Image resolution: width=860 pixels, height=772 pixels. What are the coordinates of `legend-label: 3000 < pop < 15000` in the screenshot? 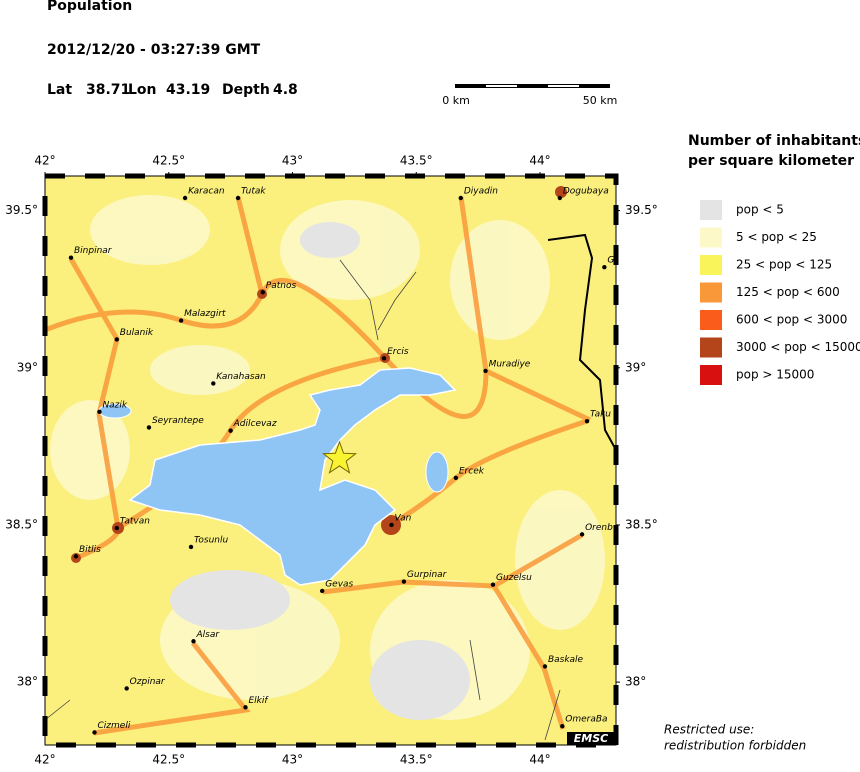 It's located at (798, 347).